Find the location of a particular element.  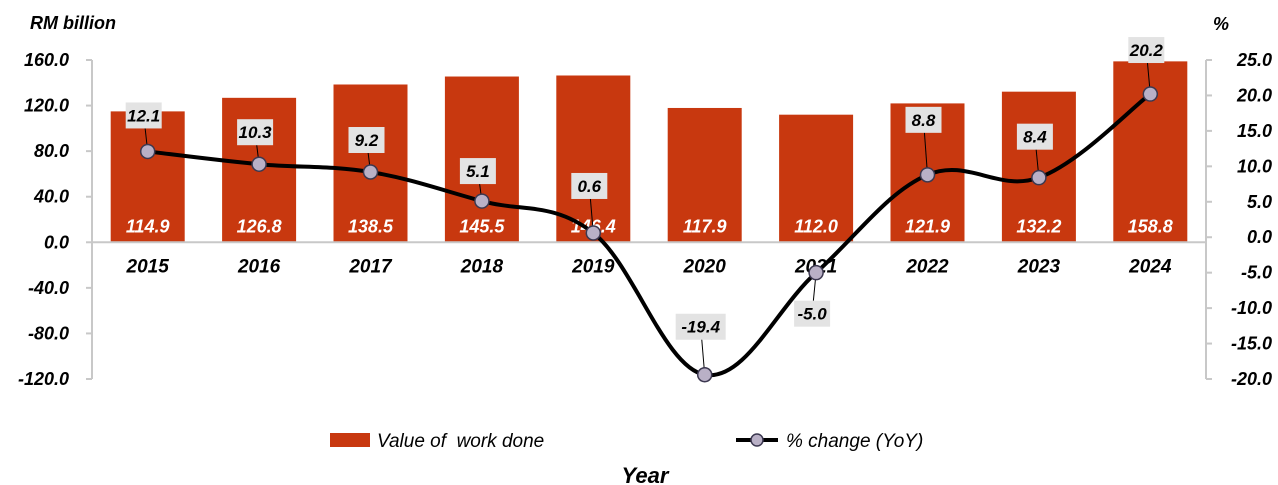

line-value-label: 10.3 is located at coordinates (256, 132).